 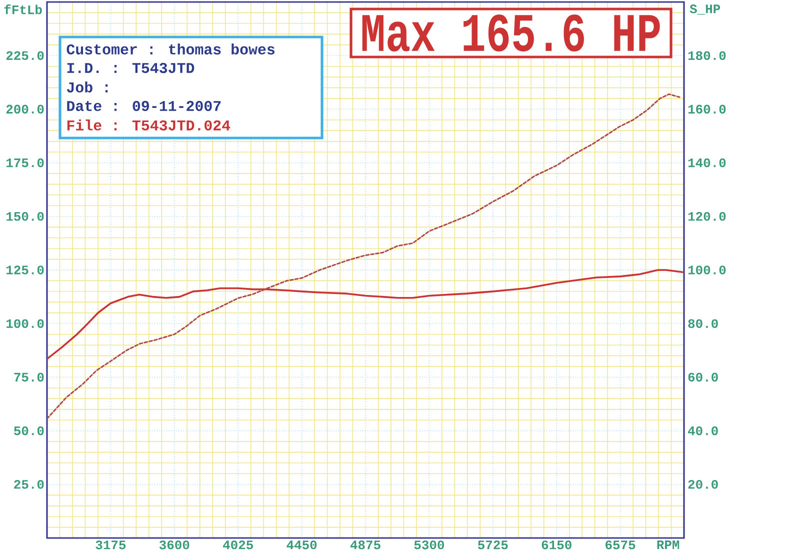 What do you see at coordinates (703, 323) in the screenshot?
I see `y2-tick-label: 80.0` at bounding box center [703, 323].